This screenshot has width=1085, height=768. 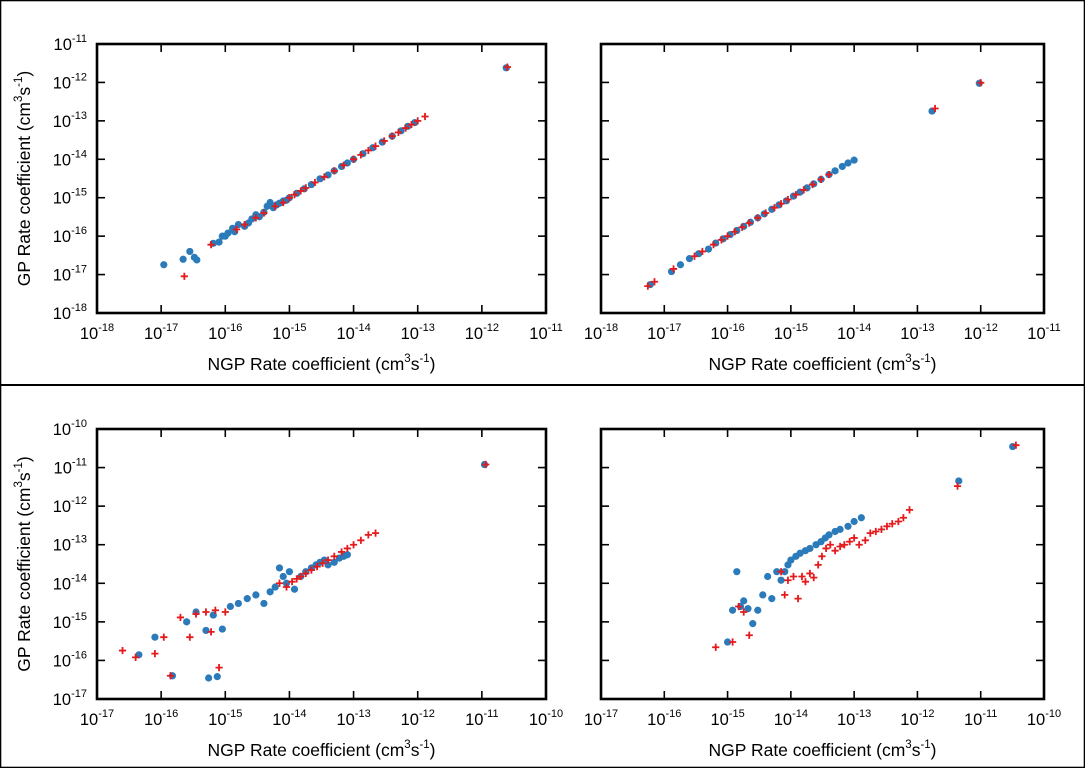 I want to click on x-tick-label: 10-10, so click(x=1044, y=718).